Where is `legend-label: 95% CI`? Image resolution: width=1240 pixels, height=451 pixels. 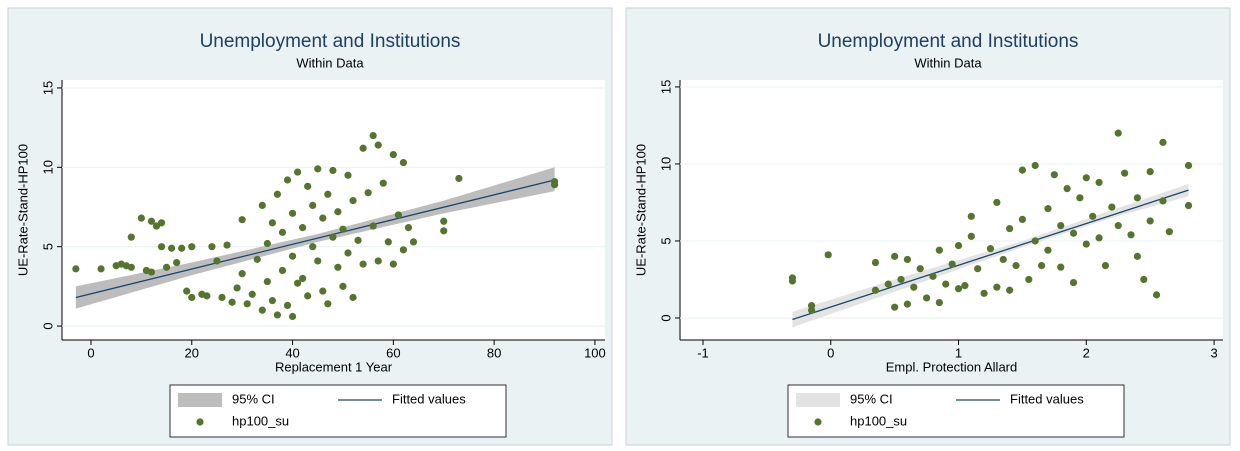 legend-label: 95% CI is located at coordinates (871, 398).